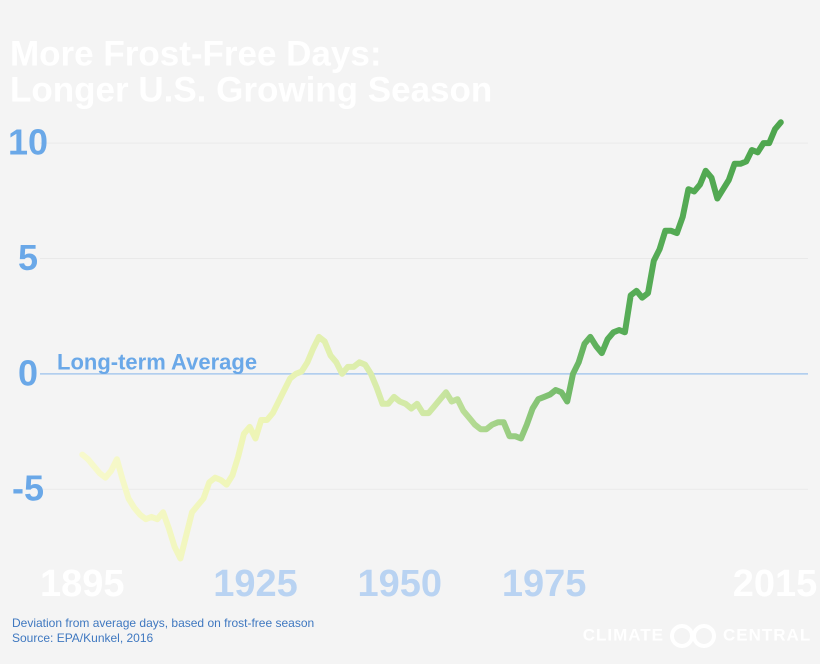 The width and height of the screenshot is (820, 664). What do you see at coordinates (251, 89) in the screenshot?
I see `chart-title: Longer U.S. Growing Season` at bounding box center [251, 89].